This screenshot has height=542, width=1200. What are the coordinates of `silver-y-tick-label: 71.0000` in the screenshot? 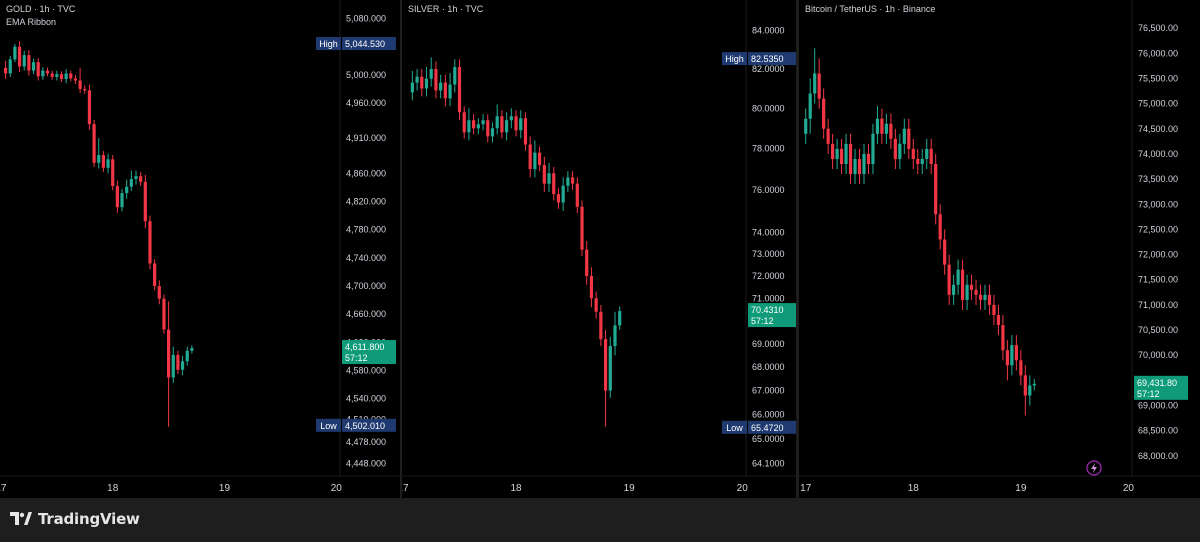 It's located at (768, 298).